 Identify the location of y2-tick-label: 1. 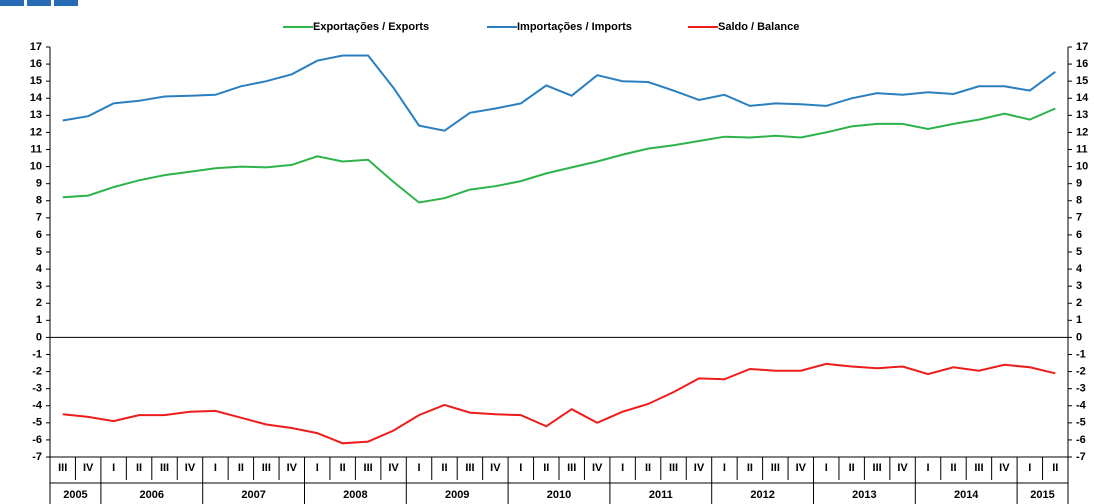
(1079, 320).